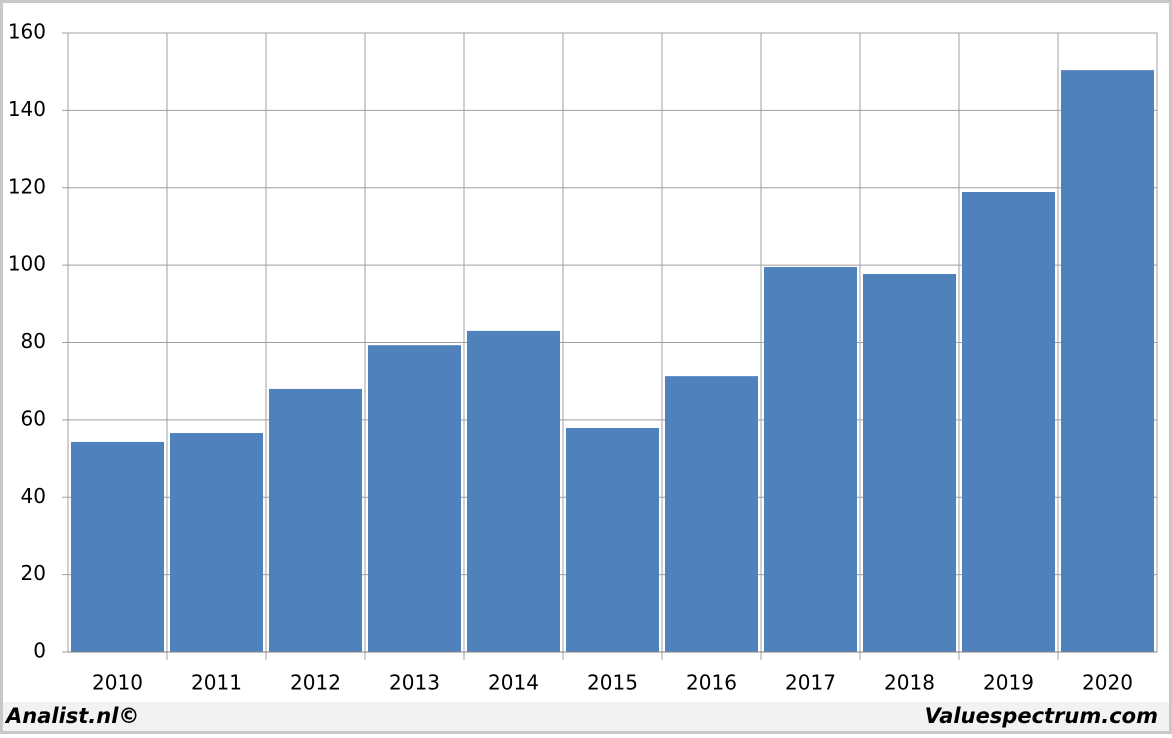 The image size is (1172, 738). I want to click on x-tick-label: 2018, so click(909, 683).